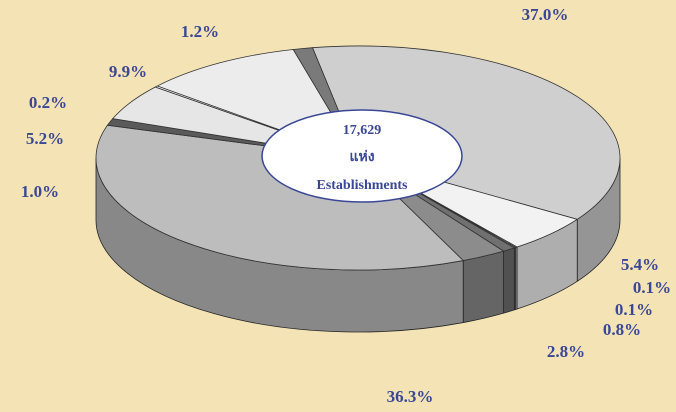  I want to click on data-label: 36.3%, so click(410, 396).